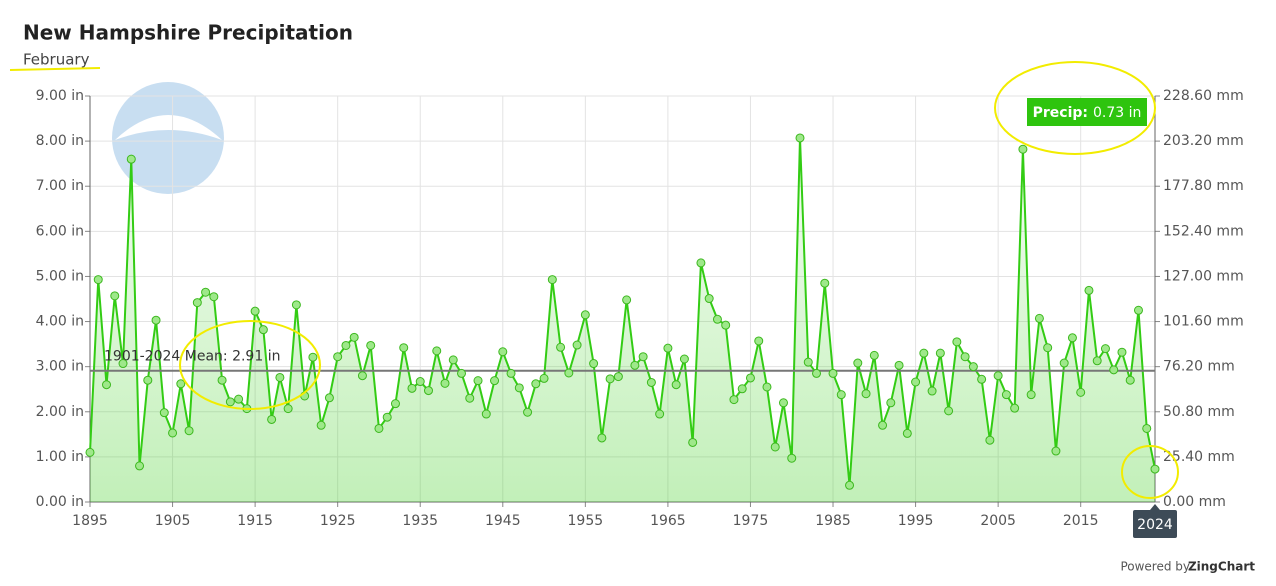 The image size is (1276, 586). What do you see at coordinates (1221, 567) in the screenshot?
I see `credit-brand: ZingChart` at bounding box center [1221, 567].